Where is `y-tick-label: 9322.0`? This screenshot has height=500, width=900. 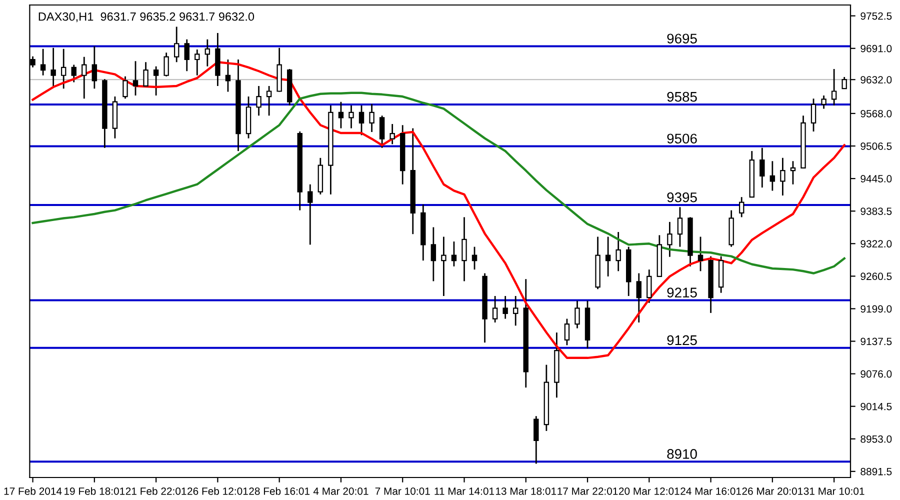
y-tick-label: 9322.0 is located at coordinates (876, 244).